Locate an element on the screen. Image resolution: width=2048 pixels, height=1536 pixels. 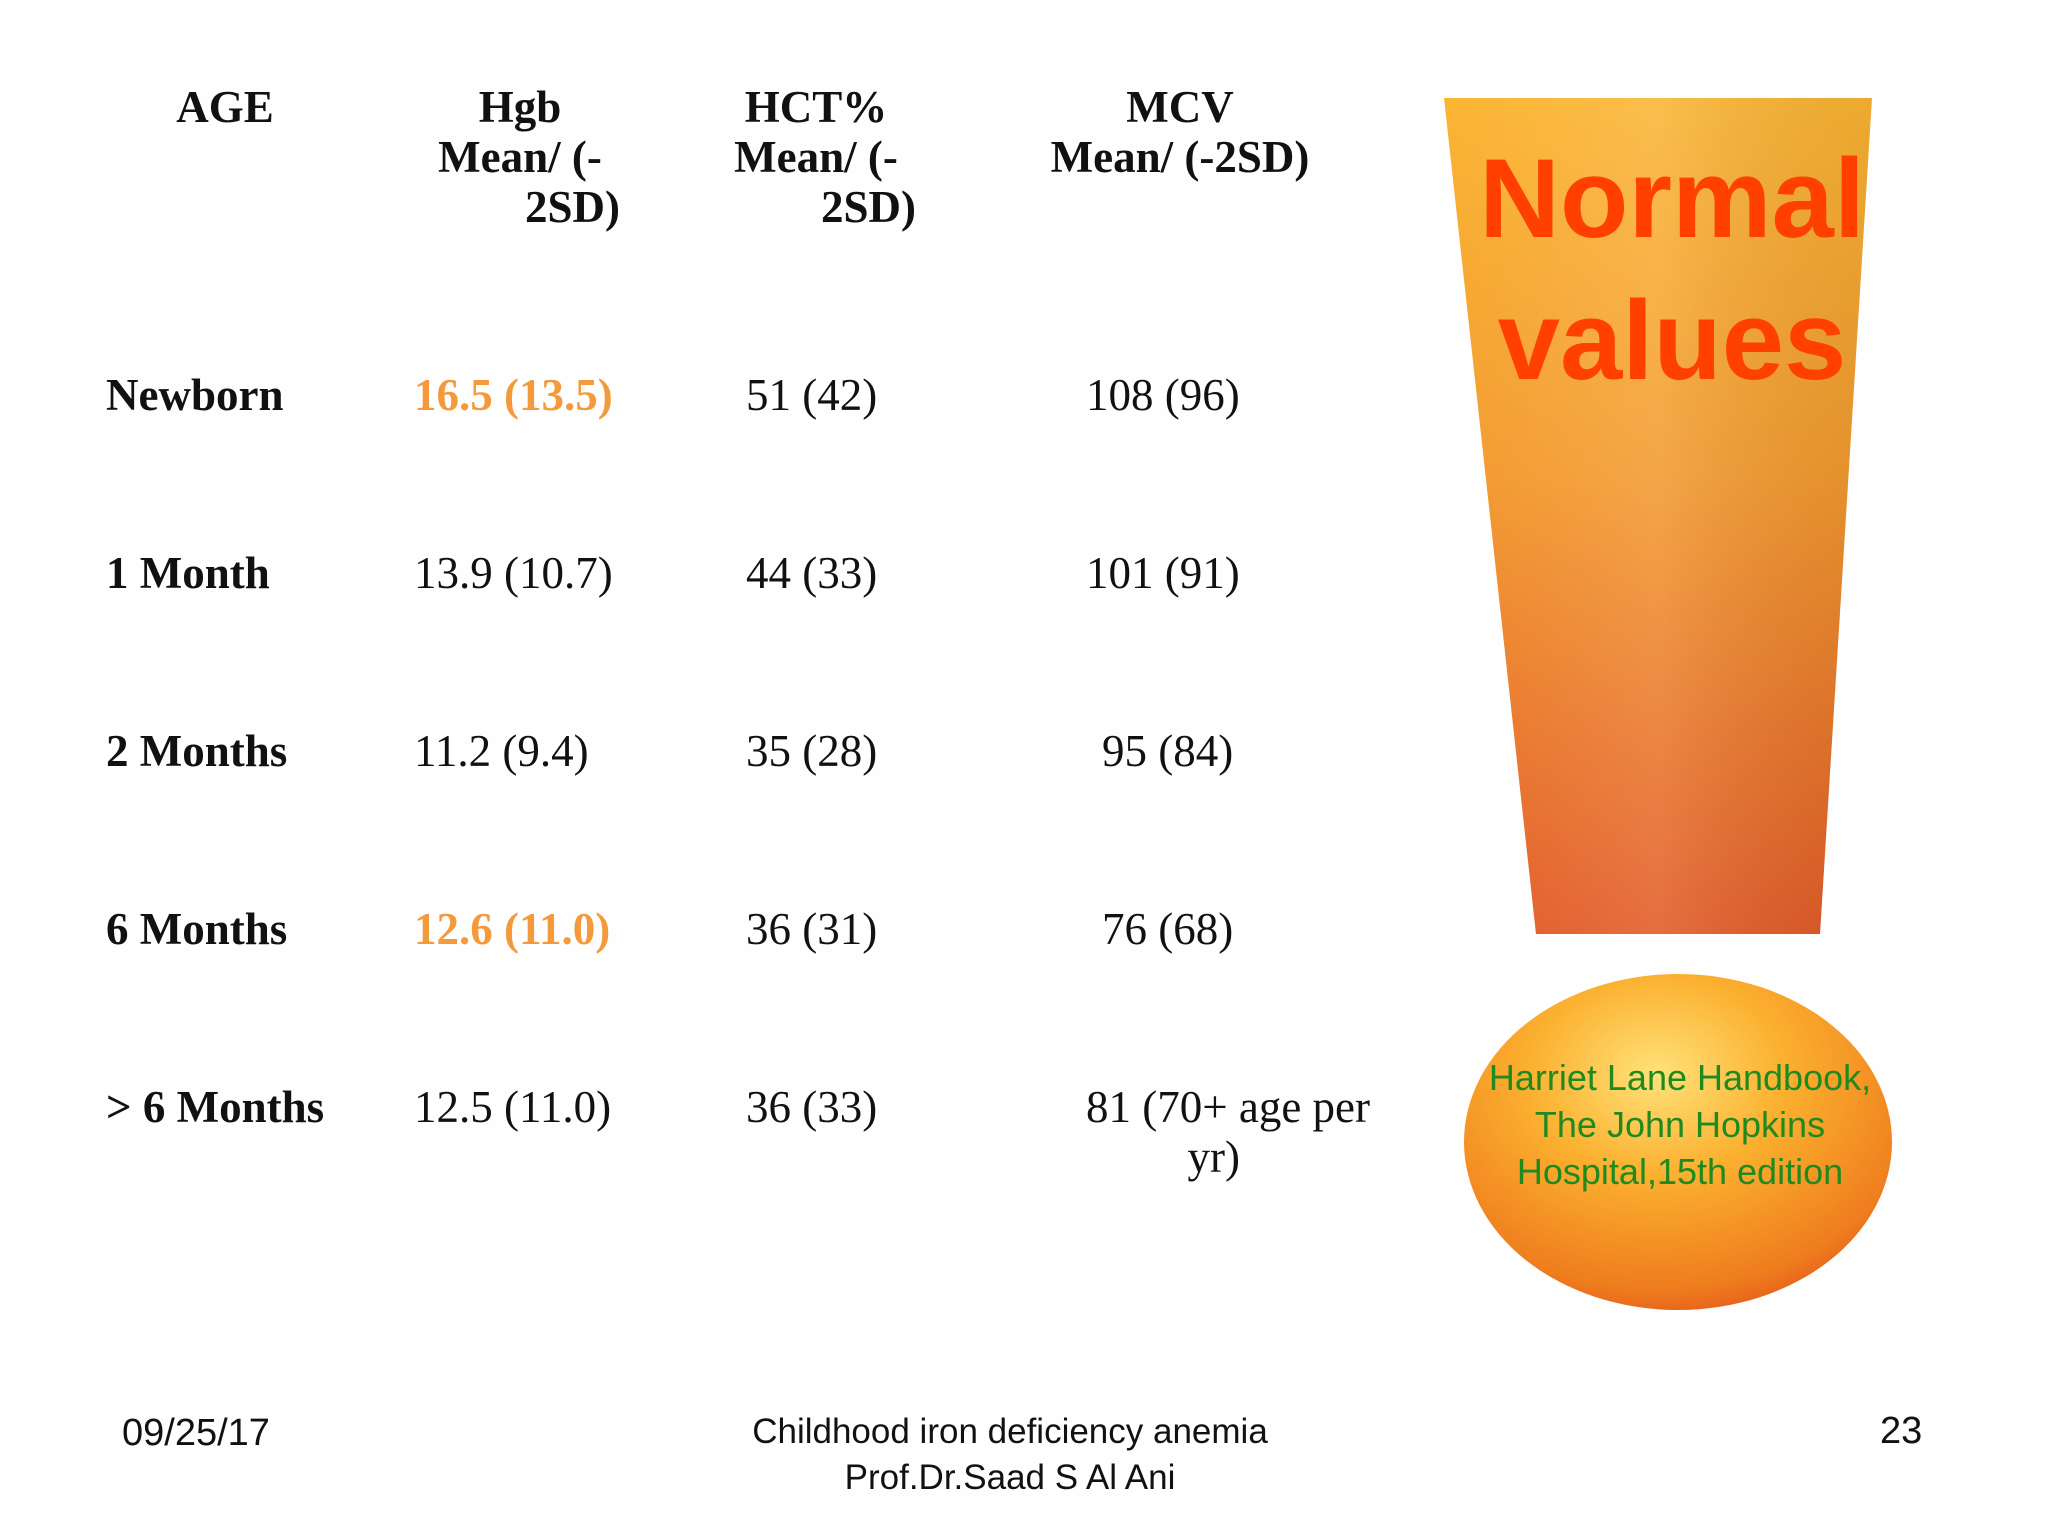
row-6months-hgb: 12.6 (11.0) is located at coordinates (512, 929).